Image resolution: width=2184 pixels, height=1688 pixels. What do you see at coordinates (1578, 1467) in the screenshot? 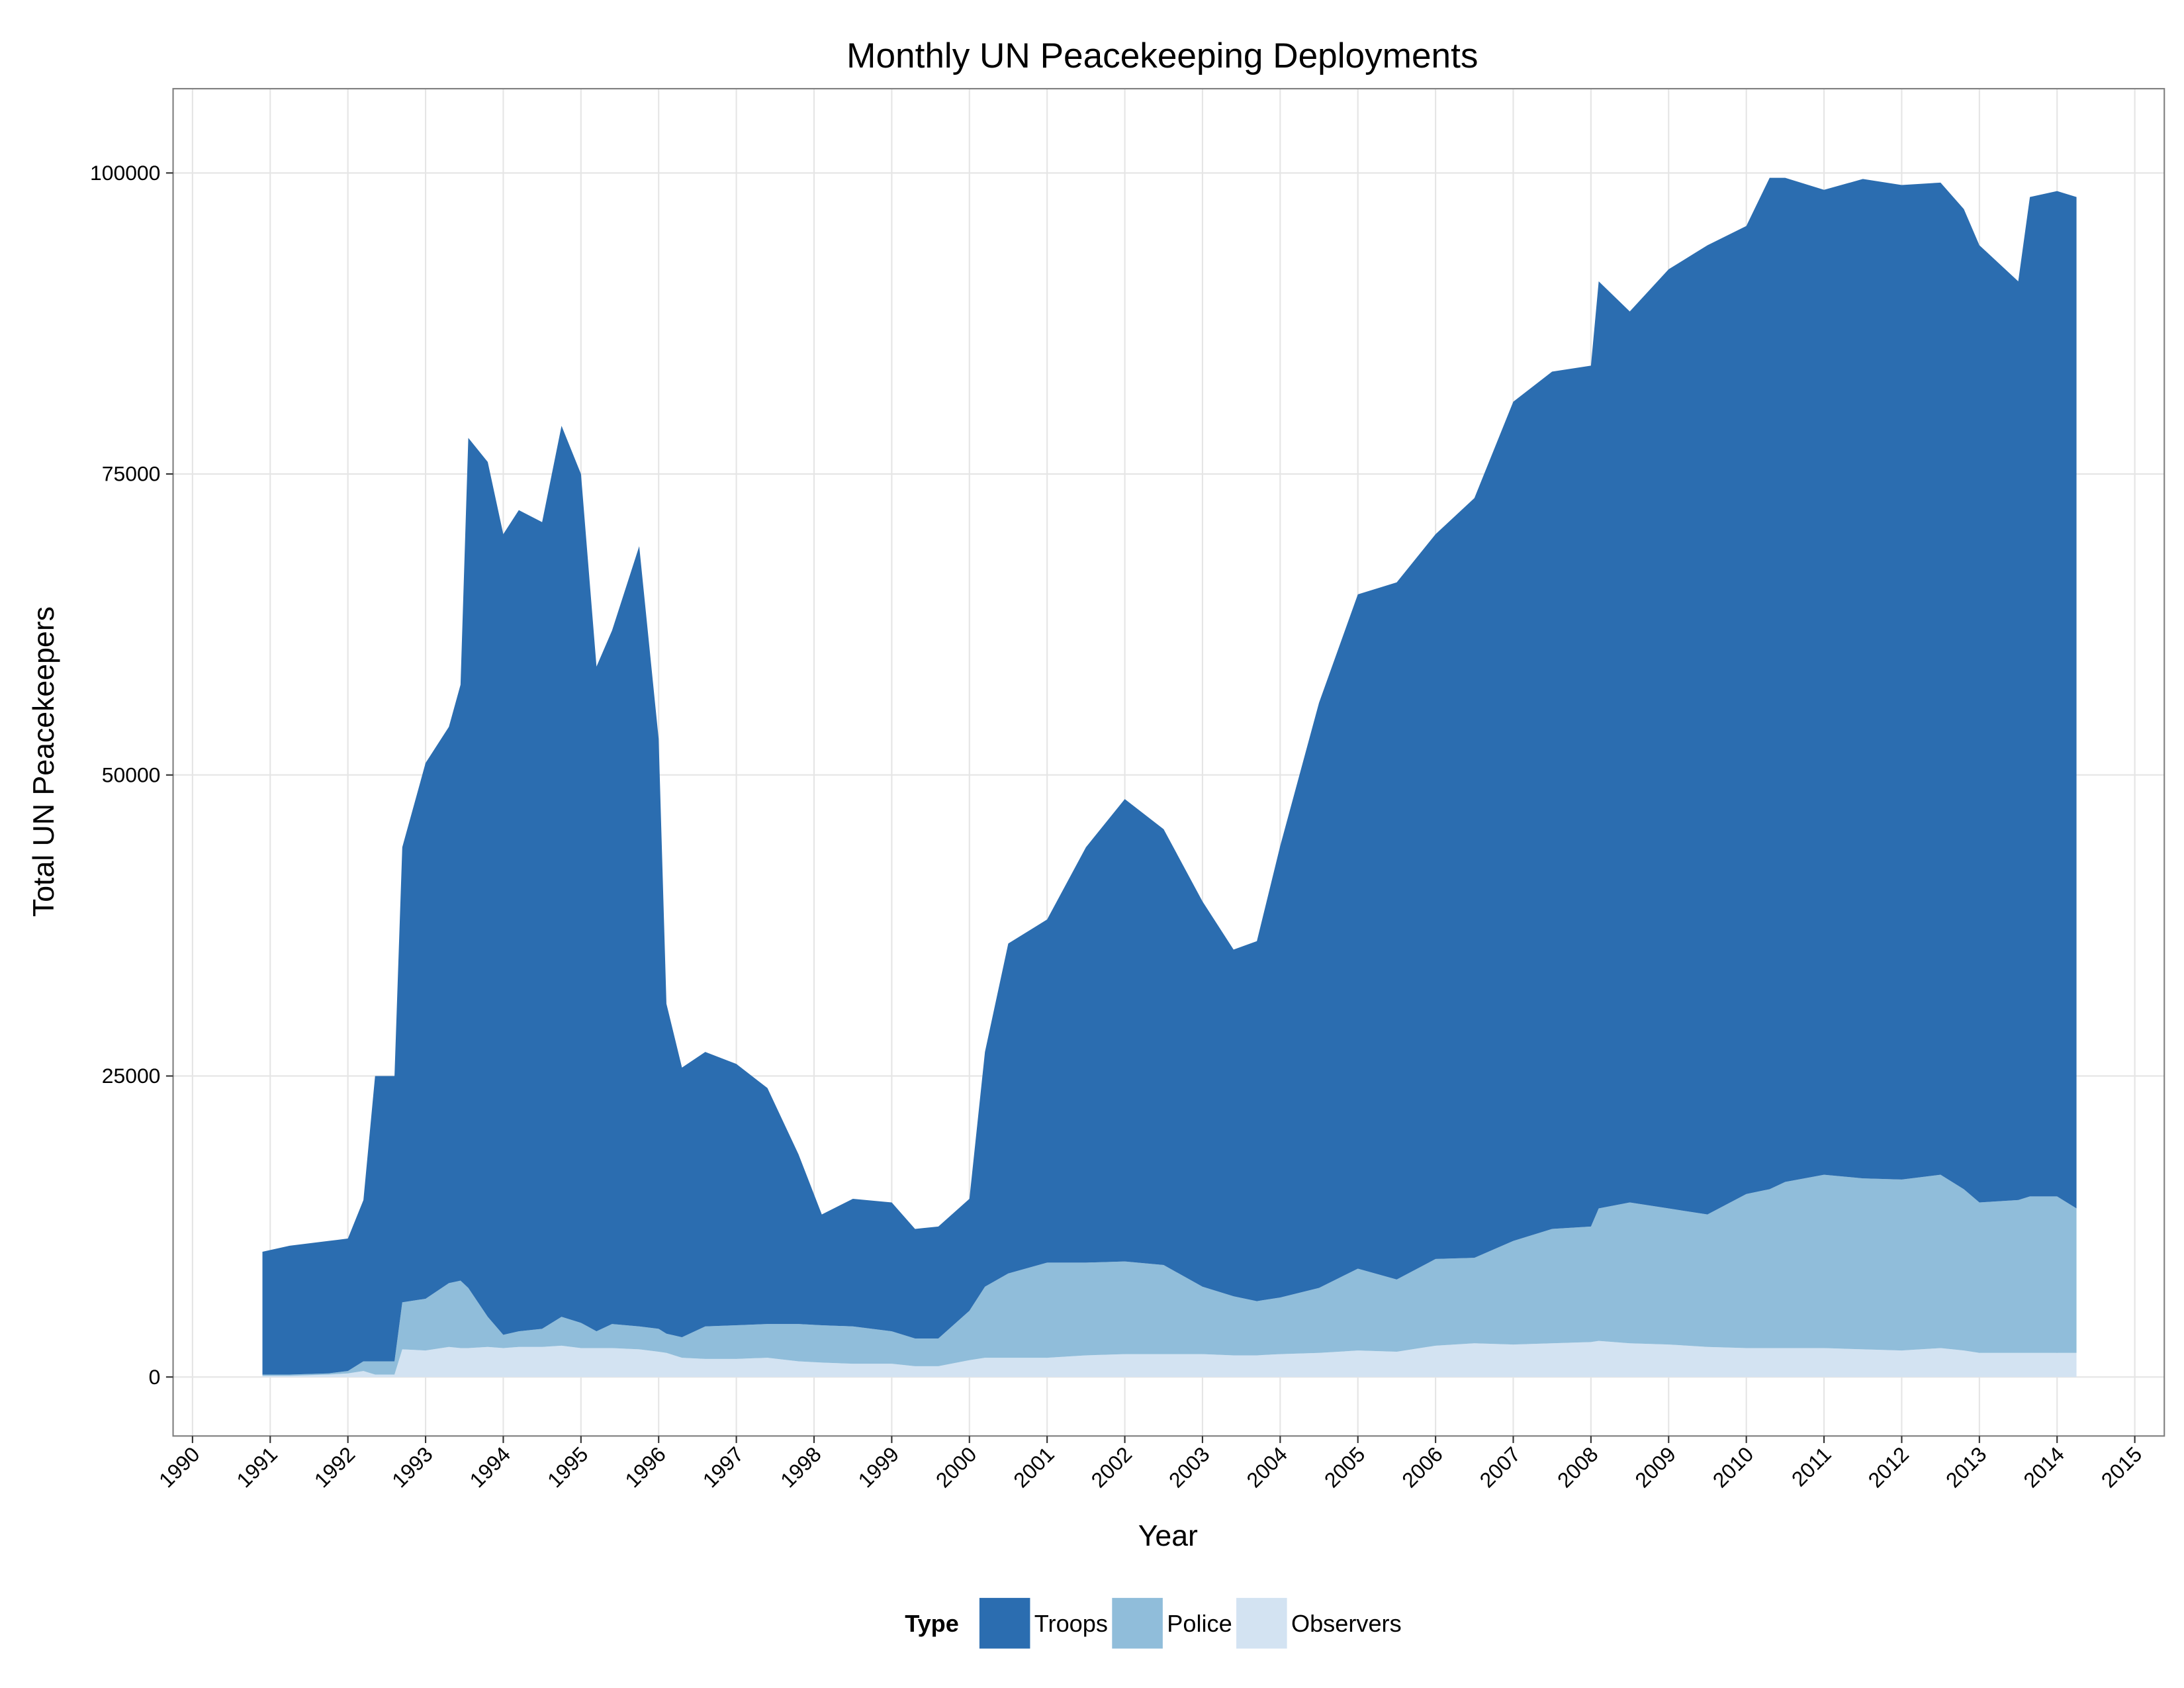
I see `x-tick-label: 2008` at bounding box center [1578, 1467].